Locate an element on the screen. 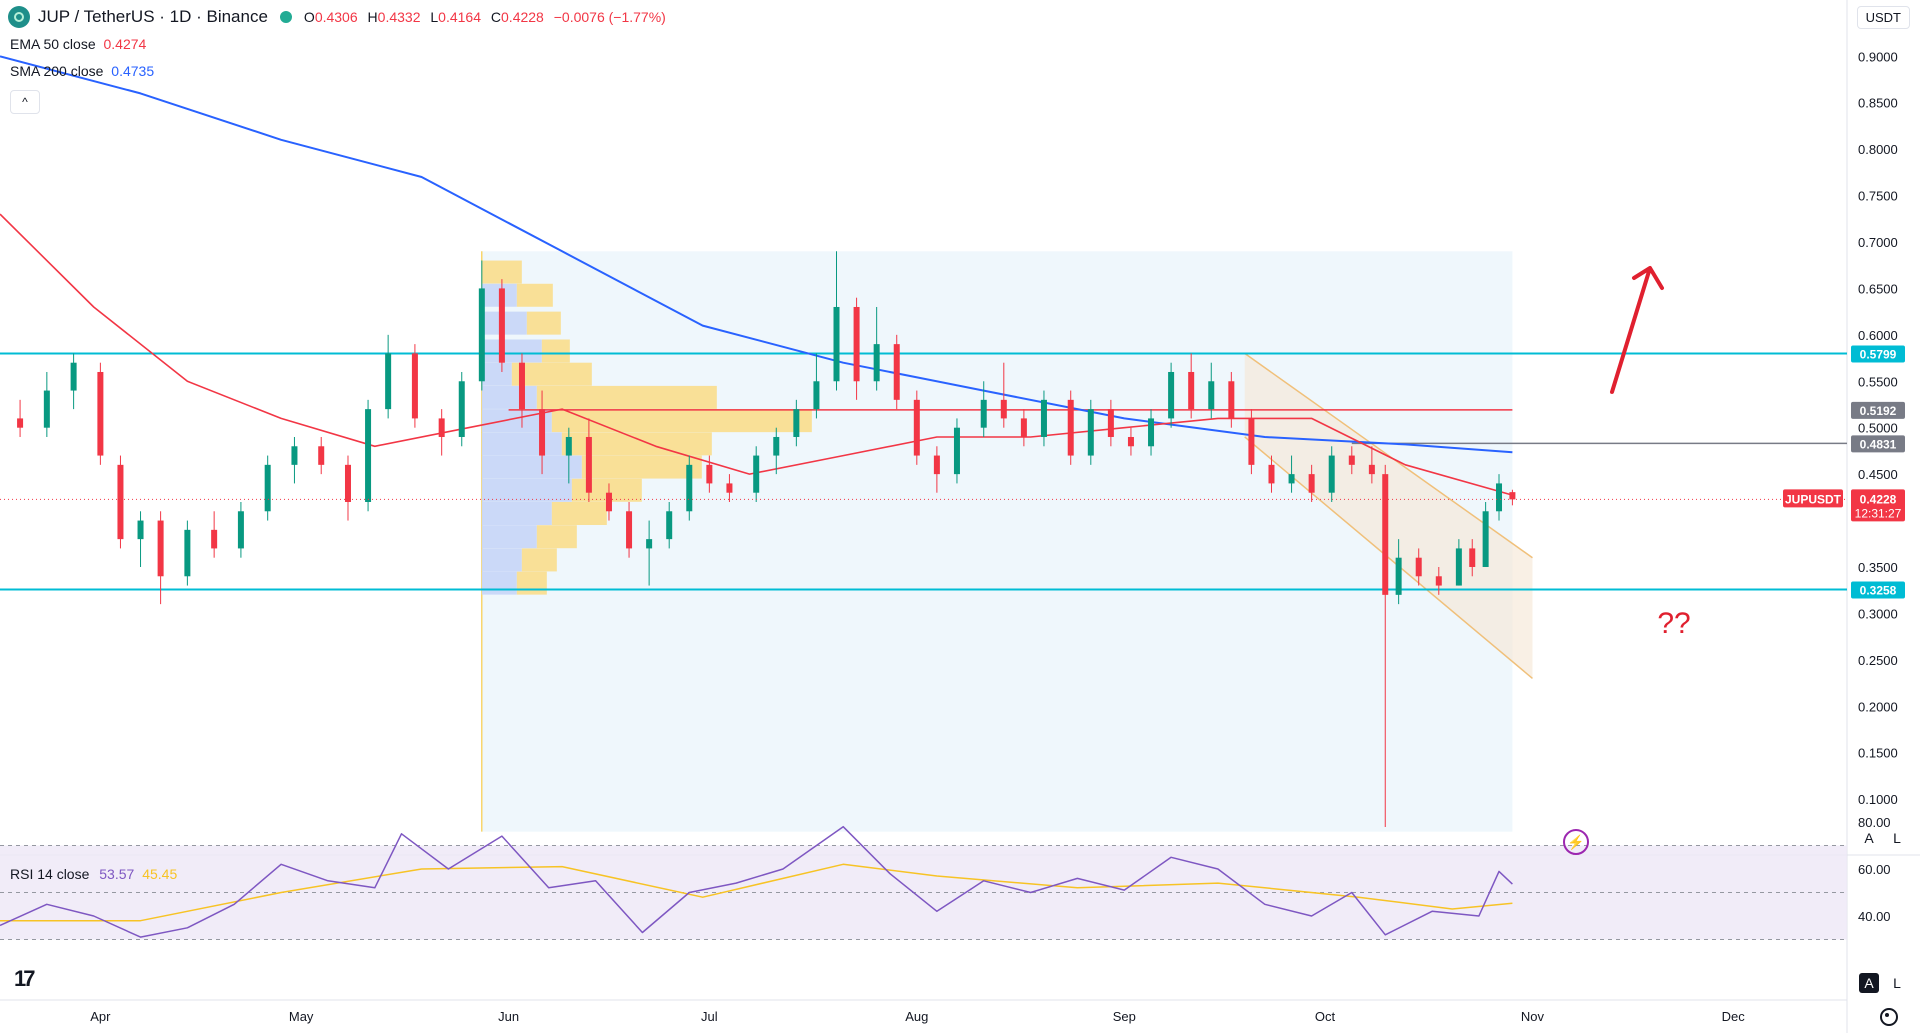 The height and width of the screenshot is (1033, 1920). current-price-tag is located at coordinates (1878, 505).